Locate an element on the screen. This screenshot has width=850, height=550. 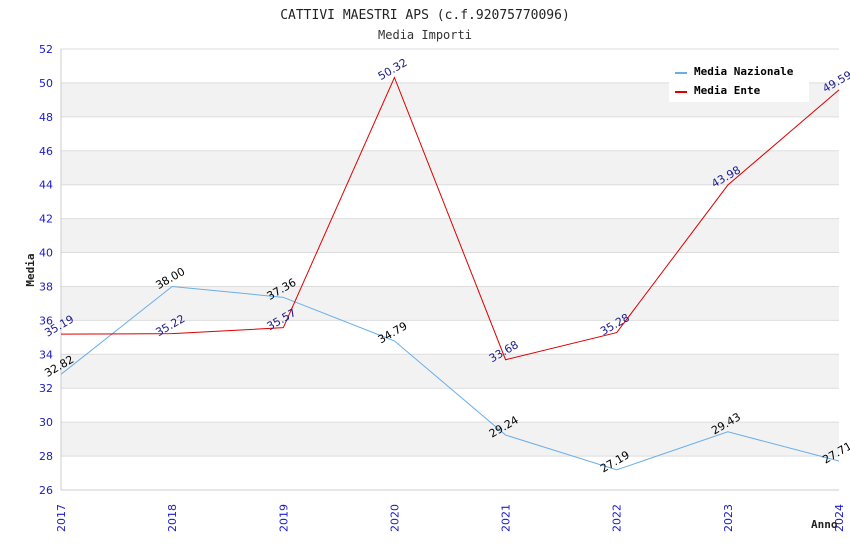
y-tick-label: 36 is located at coordinates (46, 320).